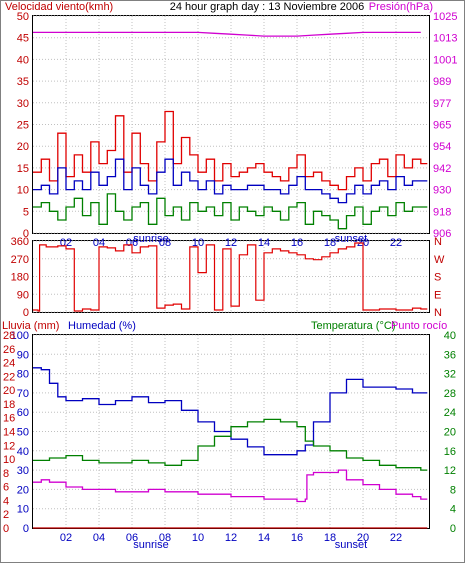  I want to click on graph-title: 24 hour graph day : 13 Noviembre 2006, so click(267, 7).